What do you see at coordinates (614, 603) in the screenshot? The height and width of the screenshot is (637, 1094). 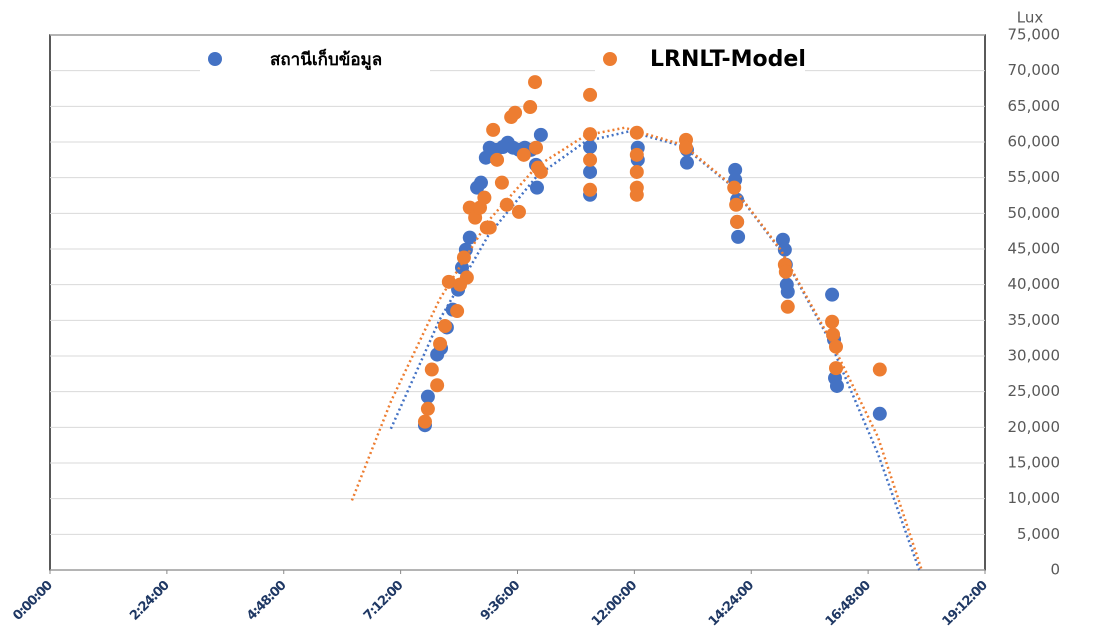 I see `x-tick-label: 12:00:00` at bounding box center [614, 603].